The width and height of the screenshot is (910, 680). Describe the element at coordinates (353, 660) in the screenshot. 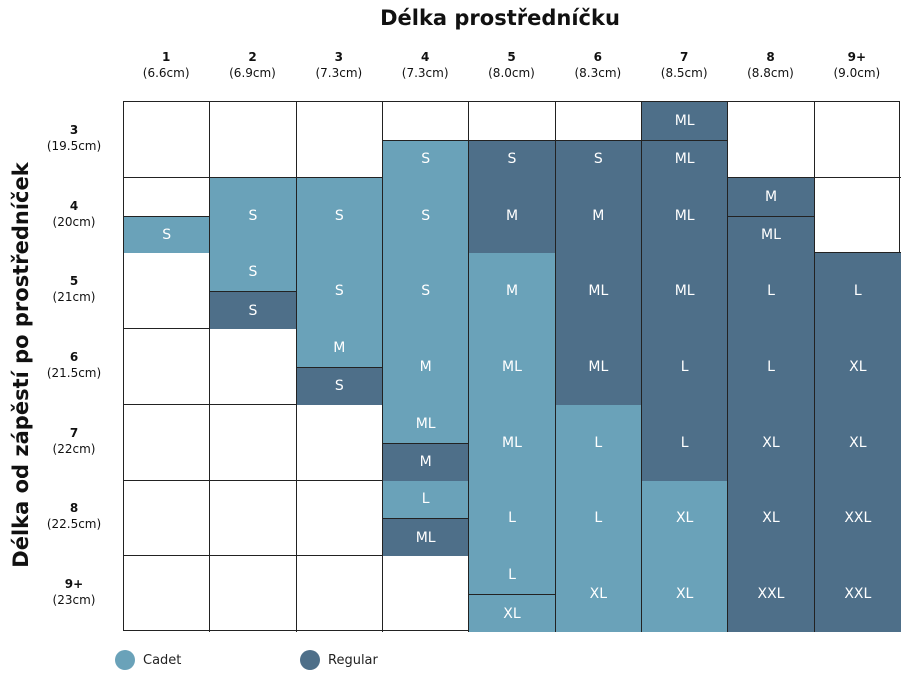

I see `legend-label-regular: Regular` at that location.